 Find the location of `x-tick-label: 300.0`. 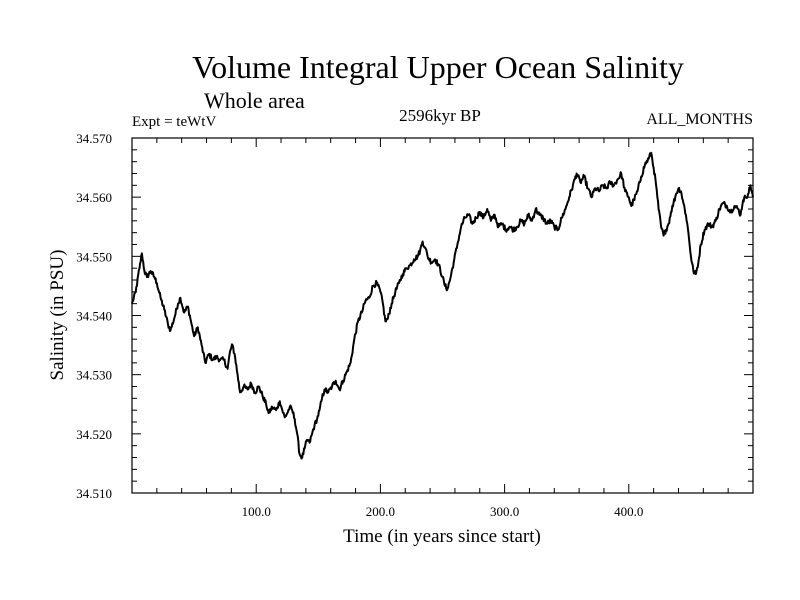

x-tick-label: 300.0 is located at coordinates (504, 511).